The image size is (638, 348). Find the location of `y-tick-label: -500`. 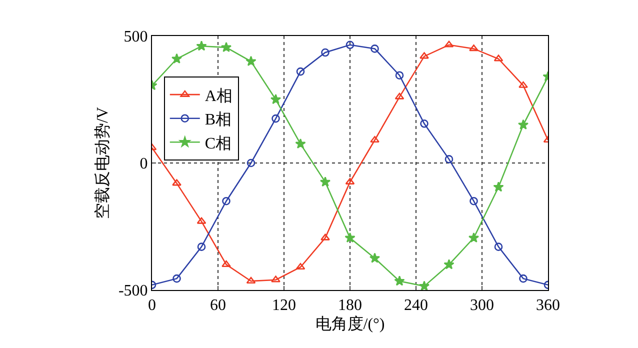

y-tick-label: -500 is located at coordinates (133, 291).